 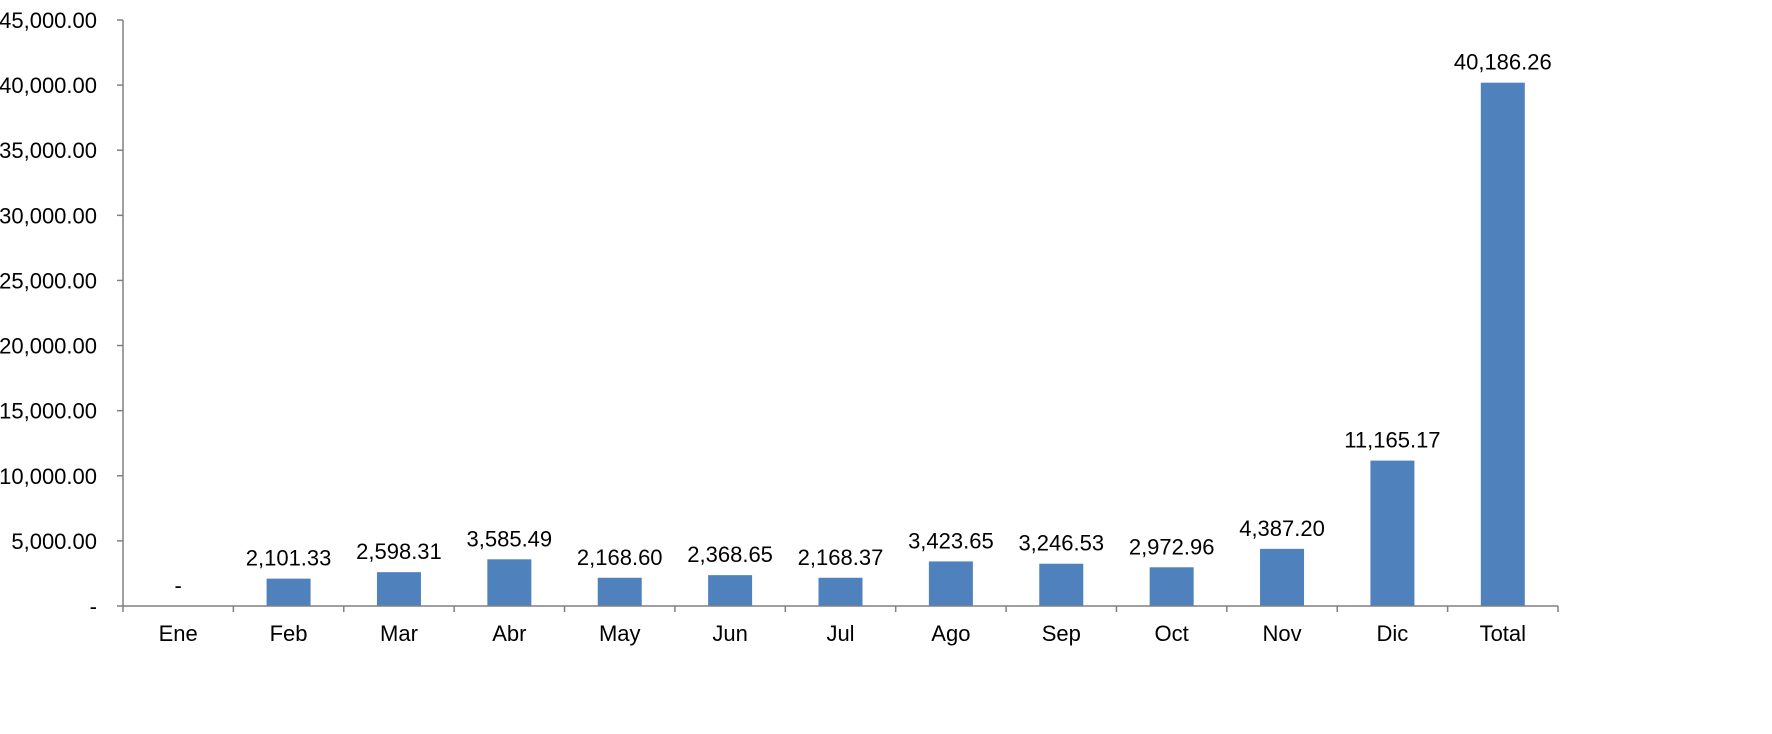 What do you see at coordinates (841, 557) in the screenshot?
I see `data-label: 2,168.37` at bounding box center [841, 557].